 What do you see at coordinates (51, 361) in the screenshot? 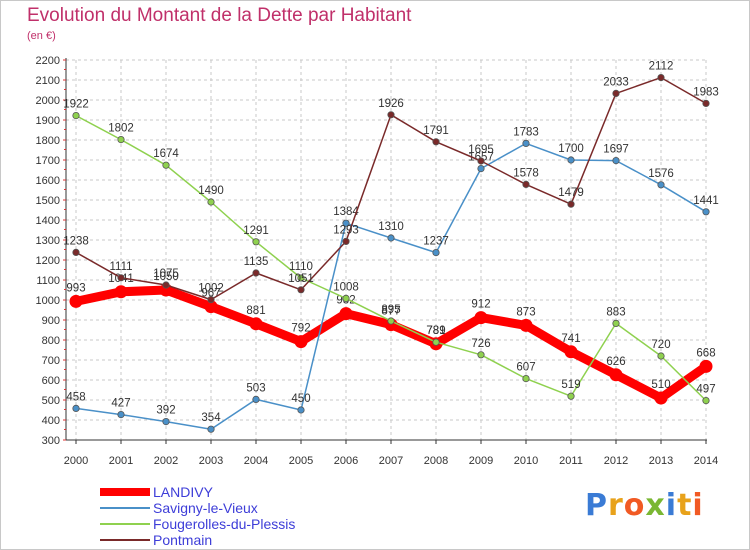
I see `y-tick-label: 700` at bounding box center [51, 361].